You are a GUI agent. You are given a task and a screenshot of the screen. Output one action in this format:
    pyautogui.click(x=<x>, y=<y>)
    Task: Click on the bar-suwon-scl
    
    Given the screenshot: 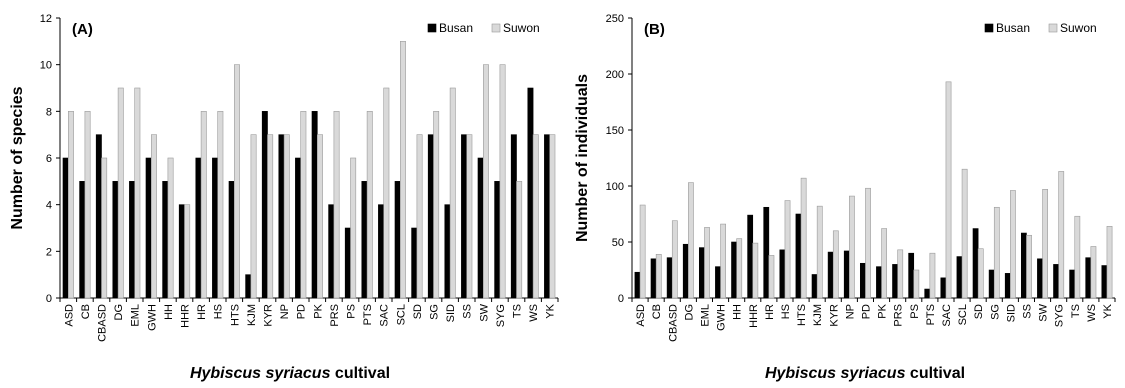 What is the action you would take?
    pyautogui.click(x=402, y=170)
    